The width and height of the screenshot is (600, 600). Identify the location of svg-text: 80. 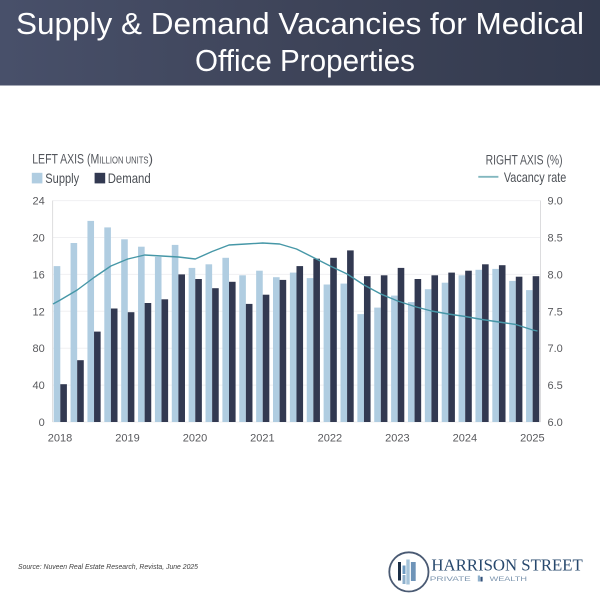
(39, 349).